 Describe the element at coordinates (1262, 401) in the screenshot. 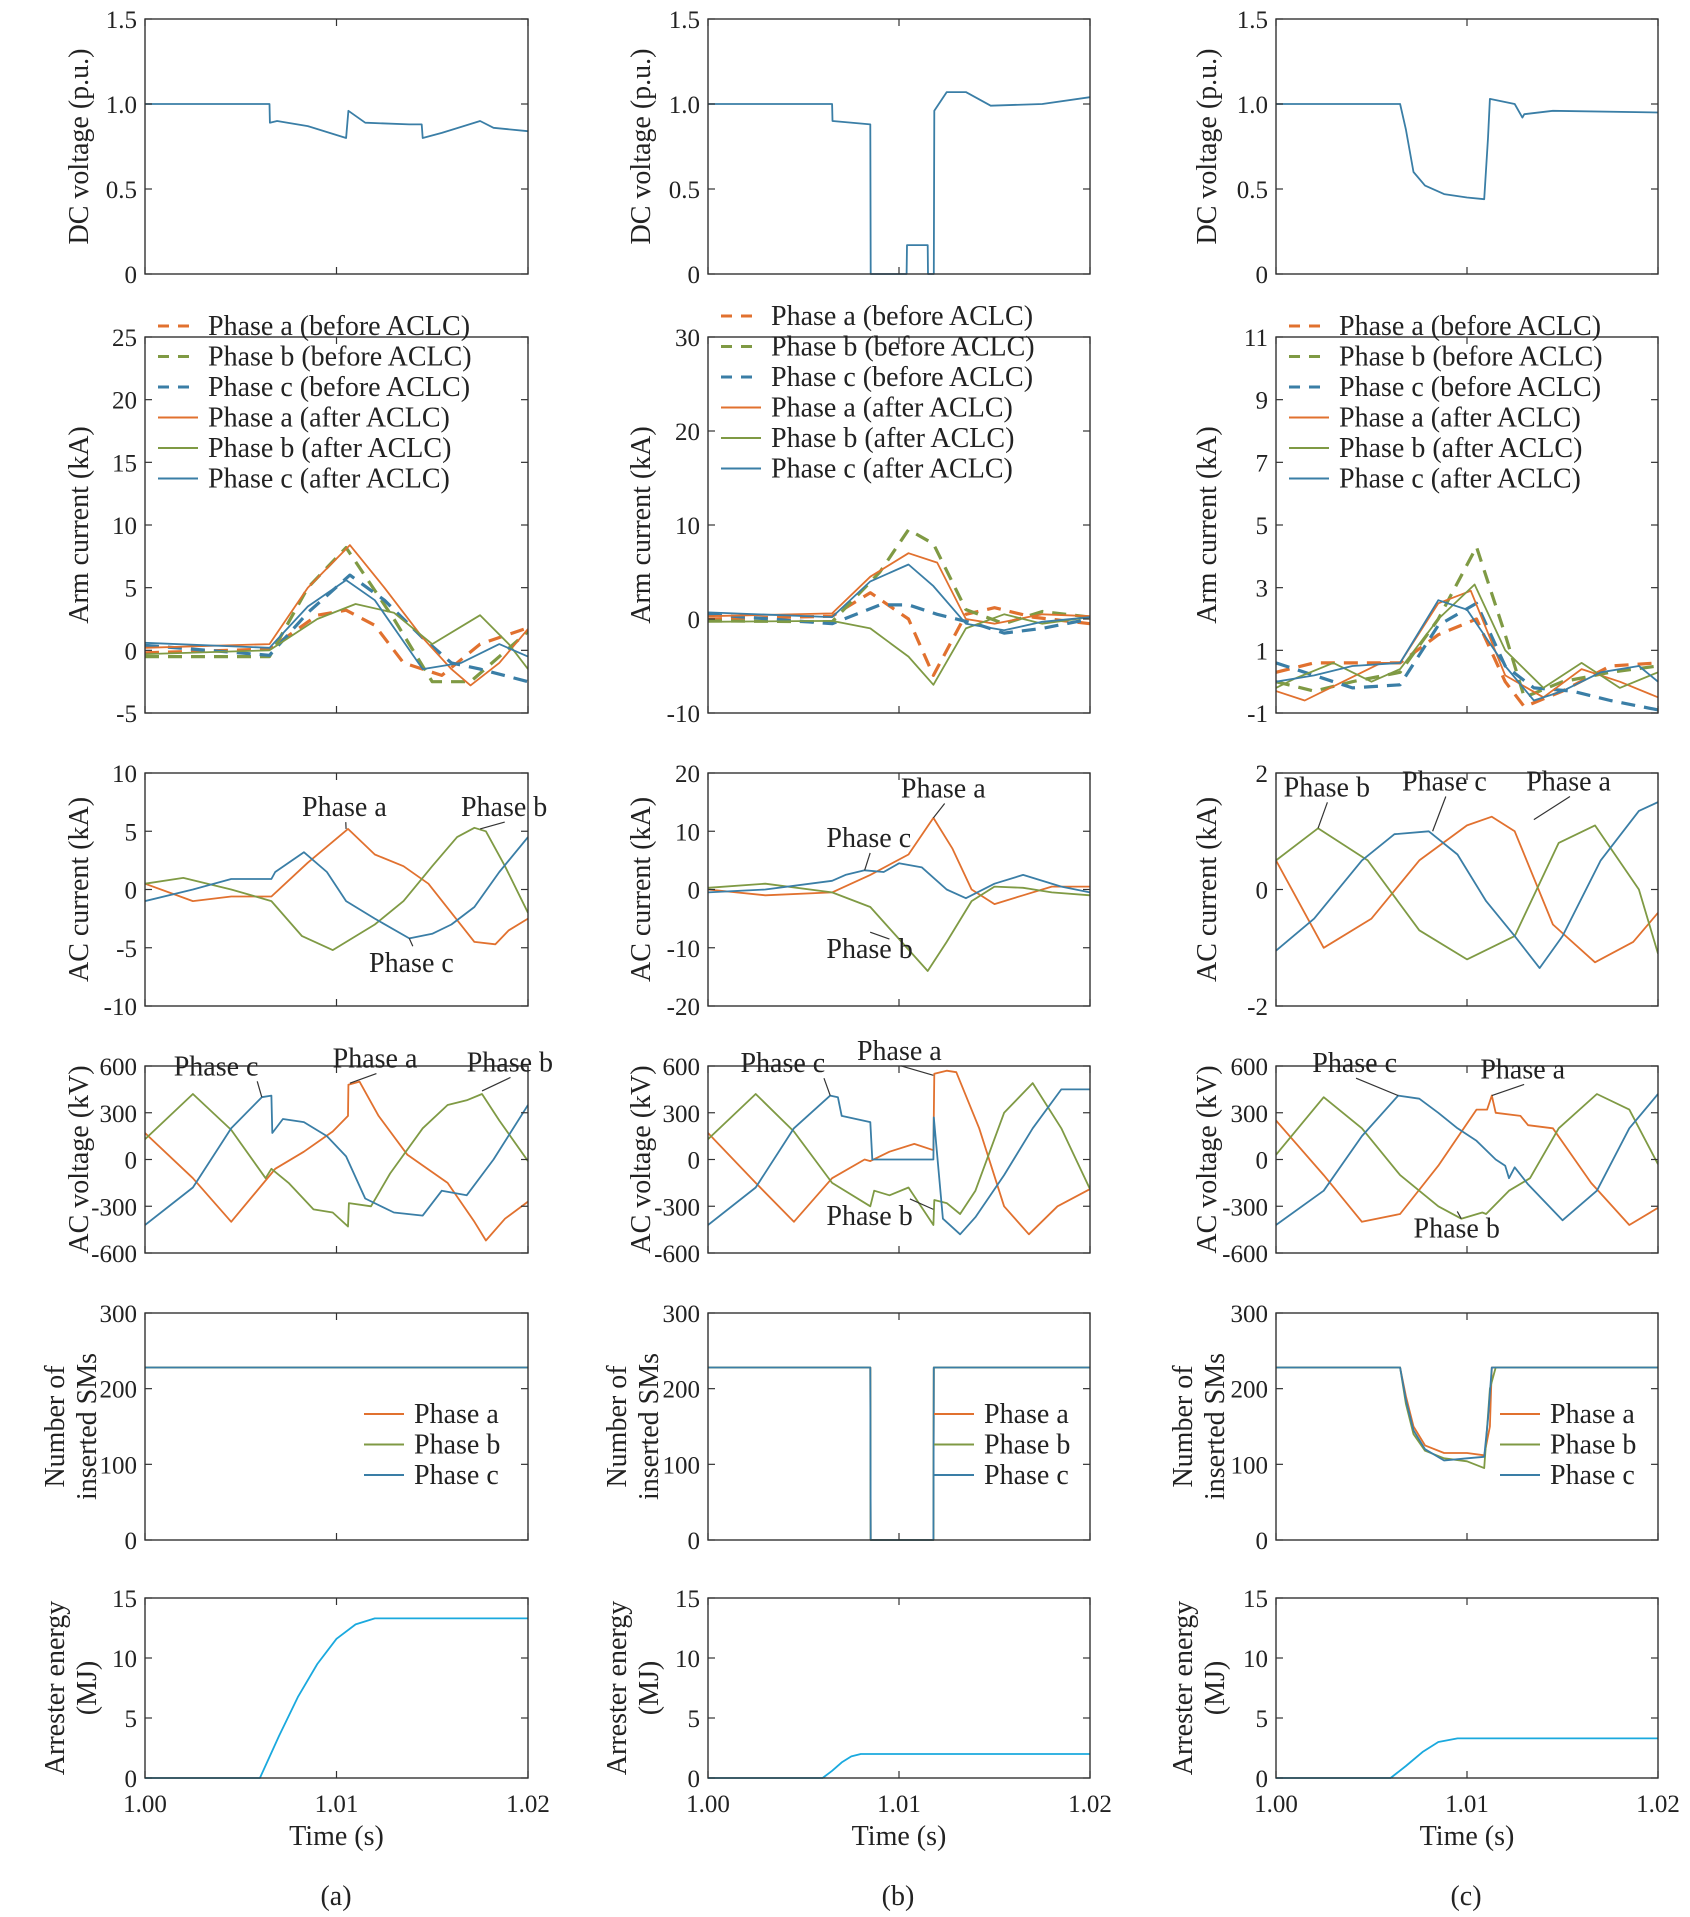

I see `y-tick-label: 9` at that location.